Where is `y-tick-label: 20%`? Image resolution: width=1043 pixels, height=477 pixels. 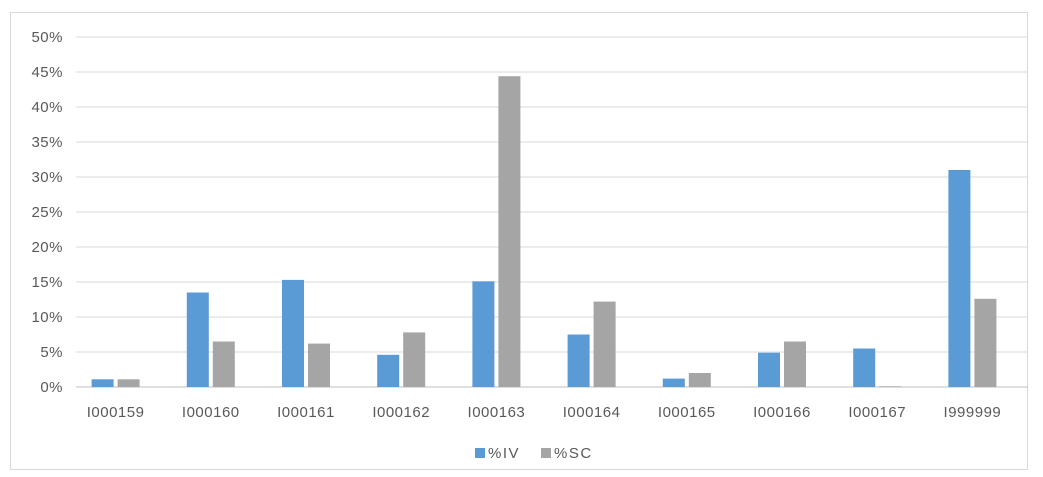 y-tick-label: 20% is located at coordinates (47, 247).